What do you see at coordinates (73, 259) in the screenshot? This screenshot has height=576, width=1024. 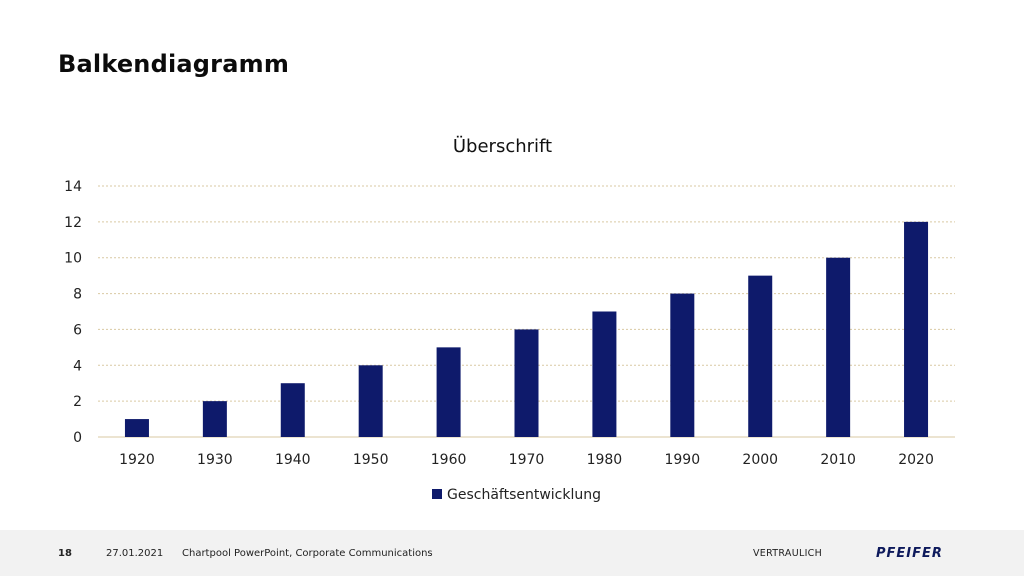 I see `y-tick-label: 10` at bounding box center [73, 259].